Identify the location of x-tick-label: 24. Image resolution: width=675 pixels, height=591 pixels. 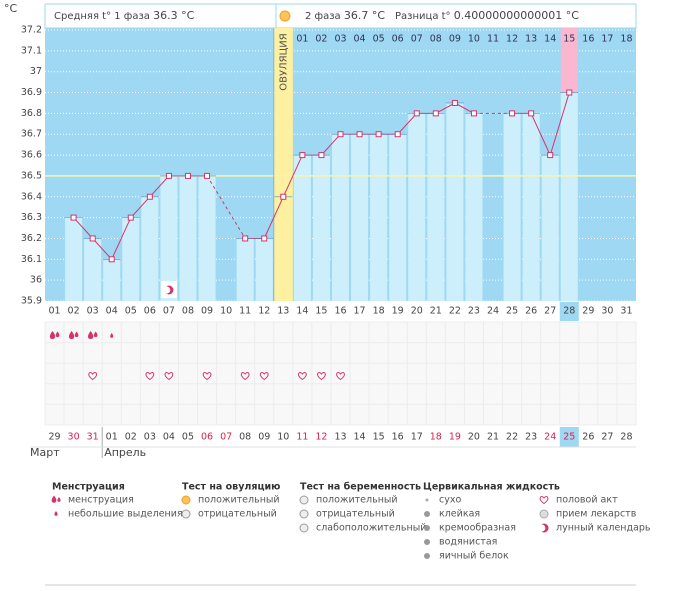
(493, 311).